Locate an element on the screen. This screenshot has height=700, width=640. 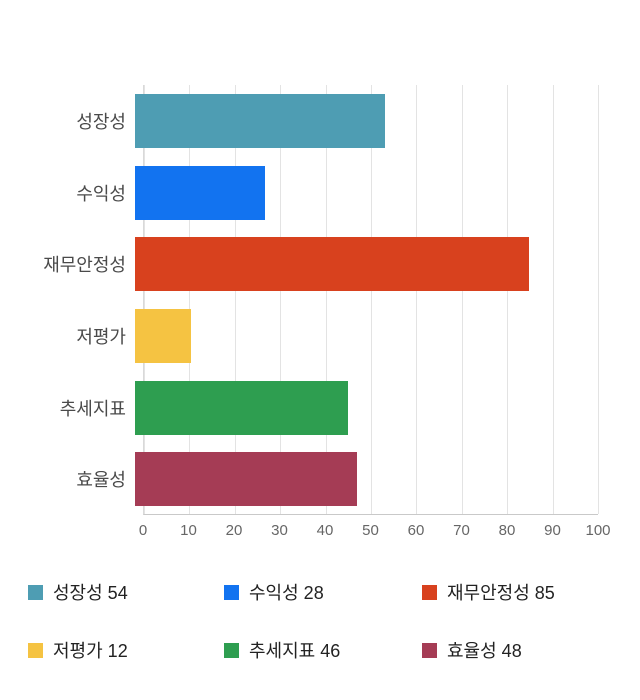
bar-row: 재무안정성 is located at coordinates (299, 264).